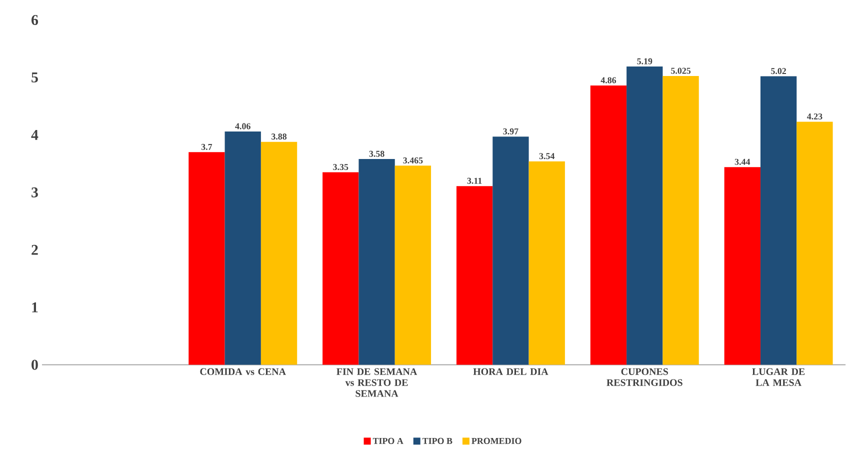  I want to click on legend-label: PROMEDIO, so click(497, 441).